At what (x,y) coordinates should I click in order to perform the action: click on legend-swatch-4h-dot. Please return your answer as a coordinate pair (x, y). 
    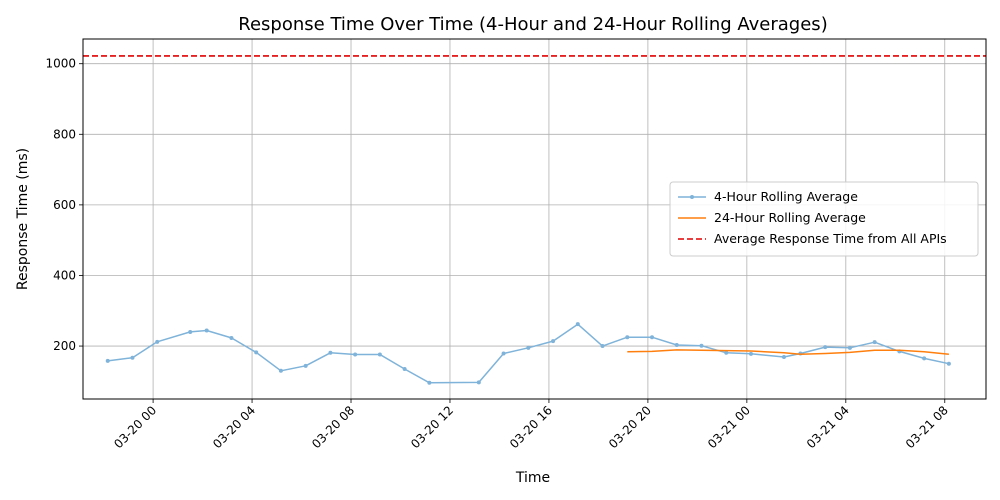
    Looking at the image, I should click on (692, 197).